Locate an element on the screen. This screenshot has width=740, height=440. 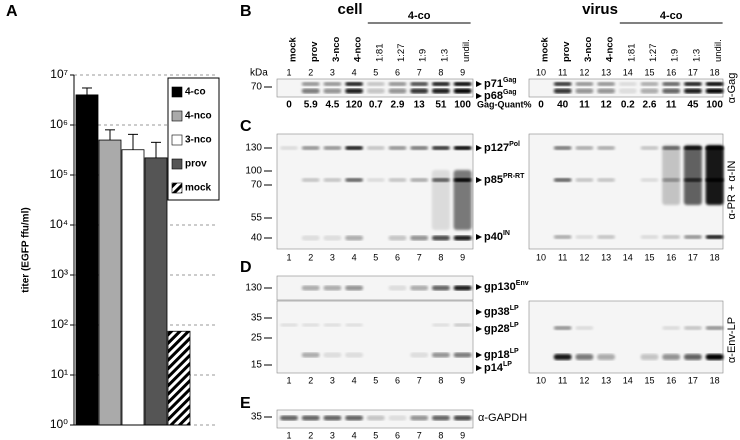
group-title: virus is located at coordinates (600, 9).